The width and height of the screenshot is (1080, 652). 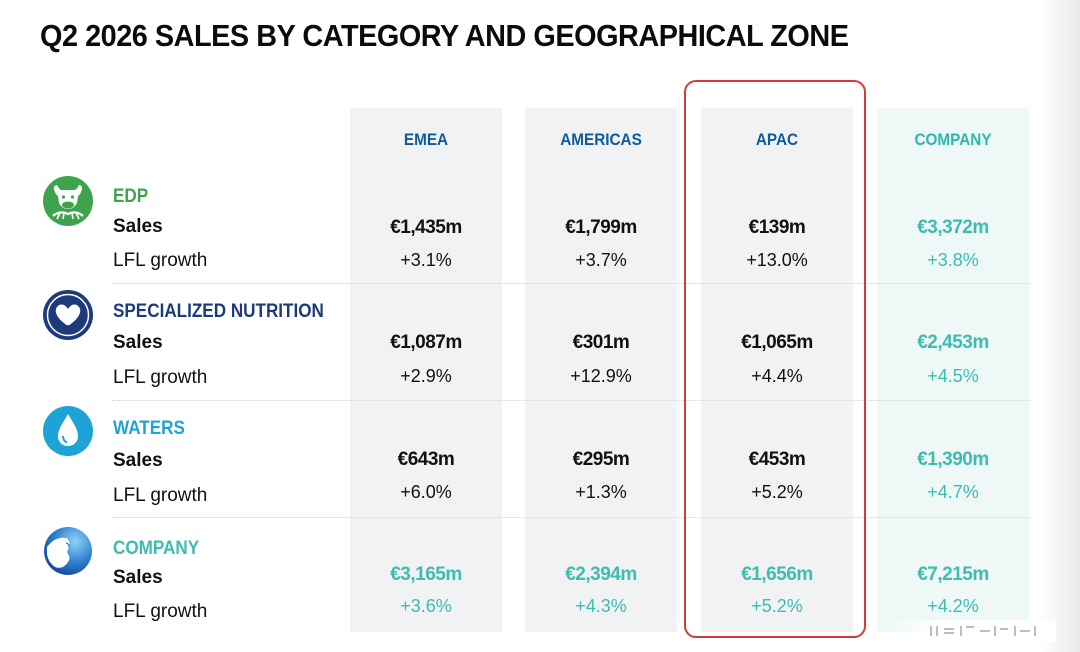 What do you see at coordinates (953, 606) in the screenshot?
I see `company-growth-company: +4.2%` at bounding box center [953, 606].